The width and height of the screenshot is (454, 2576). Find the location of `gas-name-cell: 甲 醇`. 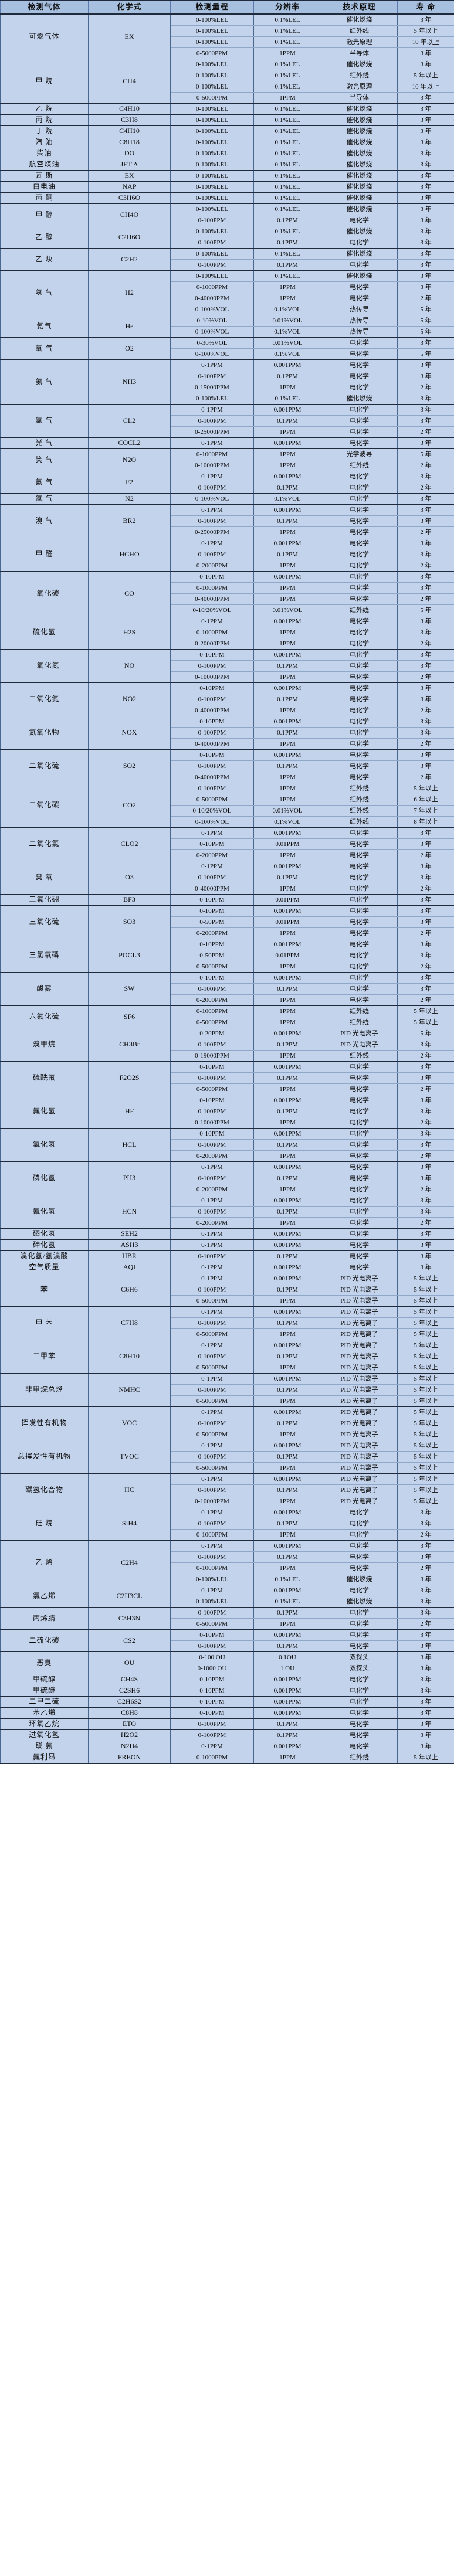

gas-name-cell: 甲 醇 is located at coordinates (44, 215).